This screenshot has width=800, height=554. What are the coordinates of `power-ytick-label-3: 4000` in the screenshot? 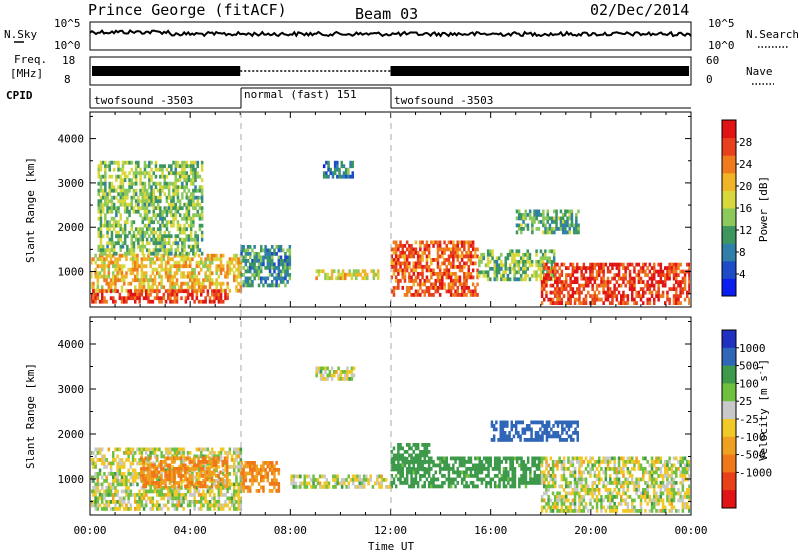 It's located at (71, 139).